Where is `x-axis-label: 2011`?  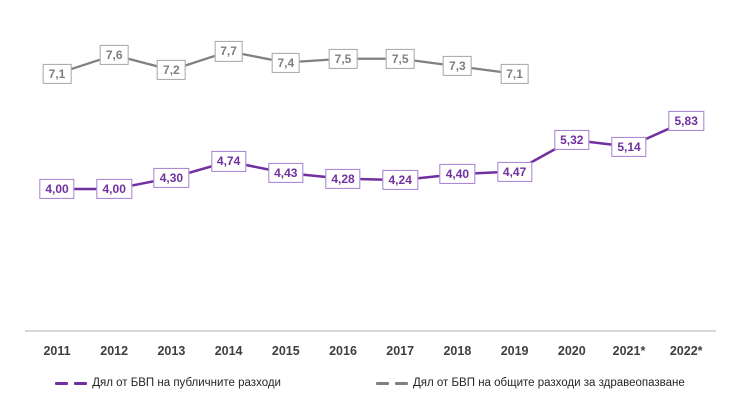 x-axis-label: 2011 is located at coordinates (57, 351).